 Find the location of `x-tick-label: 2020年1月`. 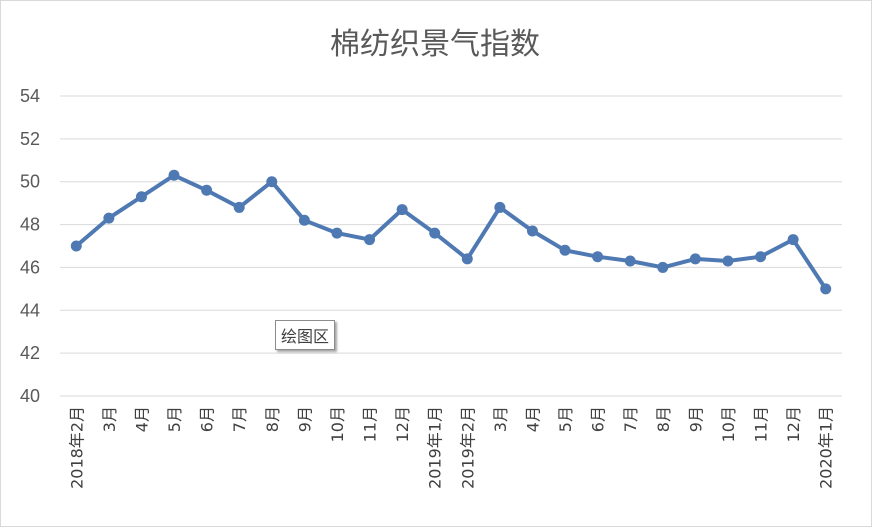

x-tick-label: 2020年1月 is located at coordinates (826, 447).